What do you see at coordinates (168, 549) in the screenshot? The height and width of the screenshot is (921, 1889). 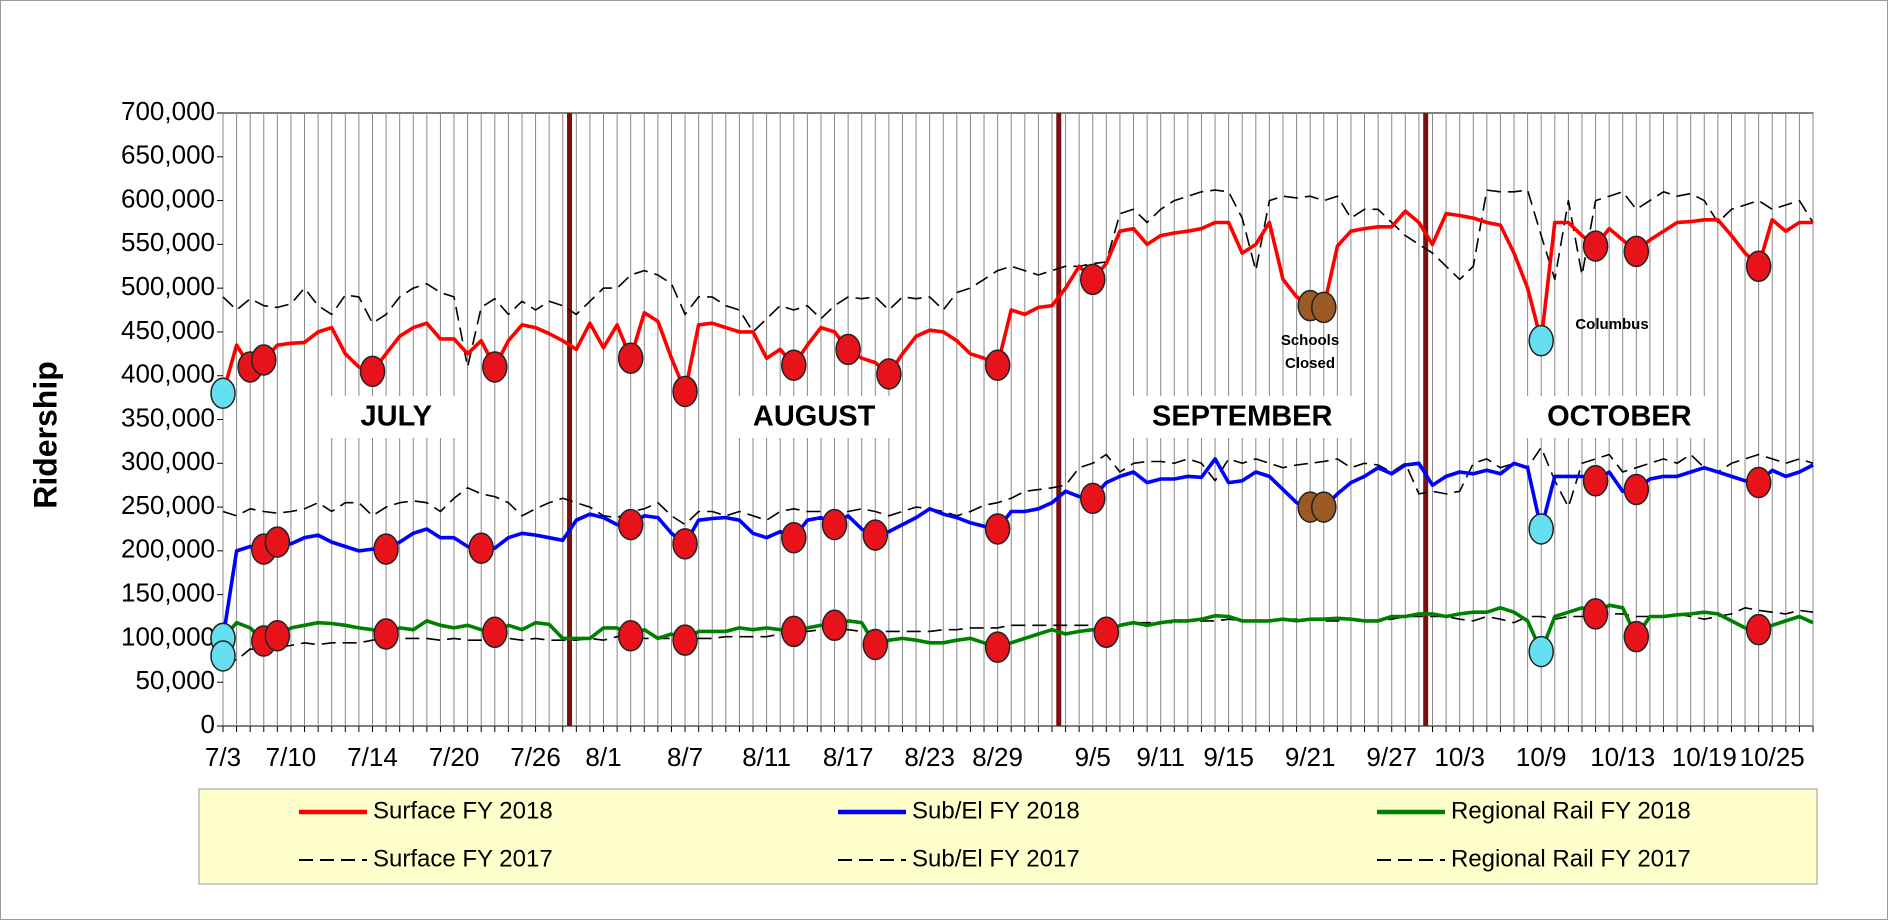 I see `y-tick-label: 200,000` at bounding box center [168, 549].